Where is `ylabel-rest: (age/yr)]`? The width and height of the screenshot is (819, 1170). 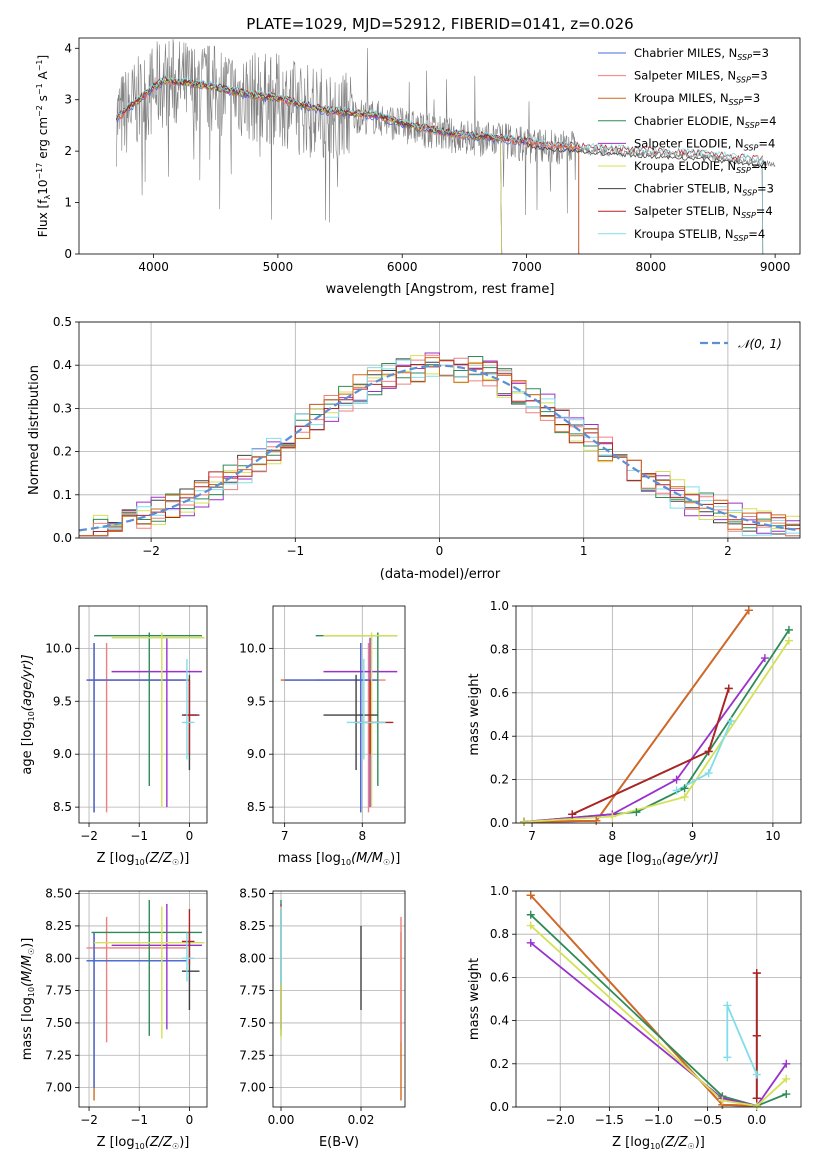
ylabel-rest: (age/yr)] is located at coordinates (27, 682).